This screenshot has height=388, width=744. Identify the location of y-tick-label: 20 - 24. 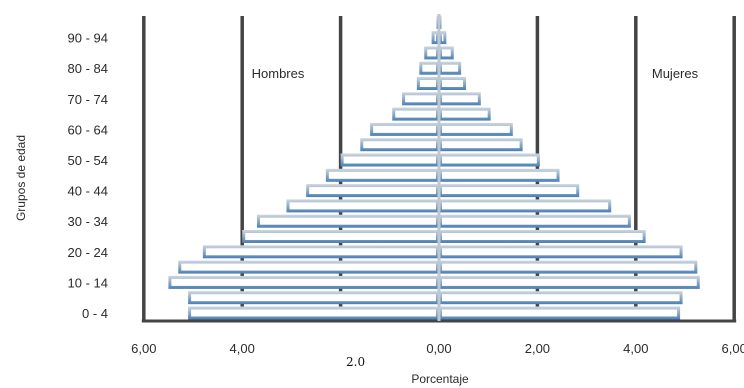
(88, 252).